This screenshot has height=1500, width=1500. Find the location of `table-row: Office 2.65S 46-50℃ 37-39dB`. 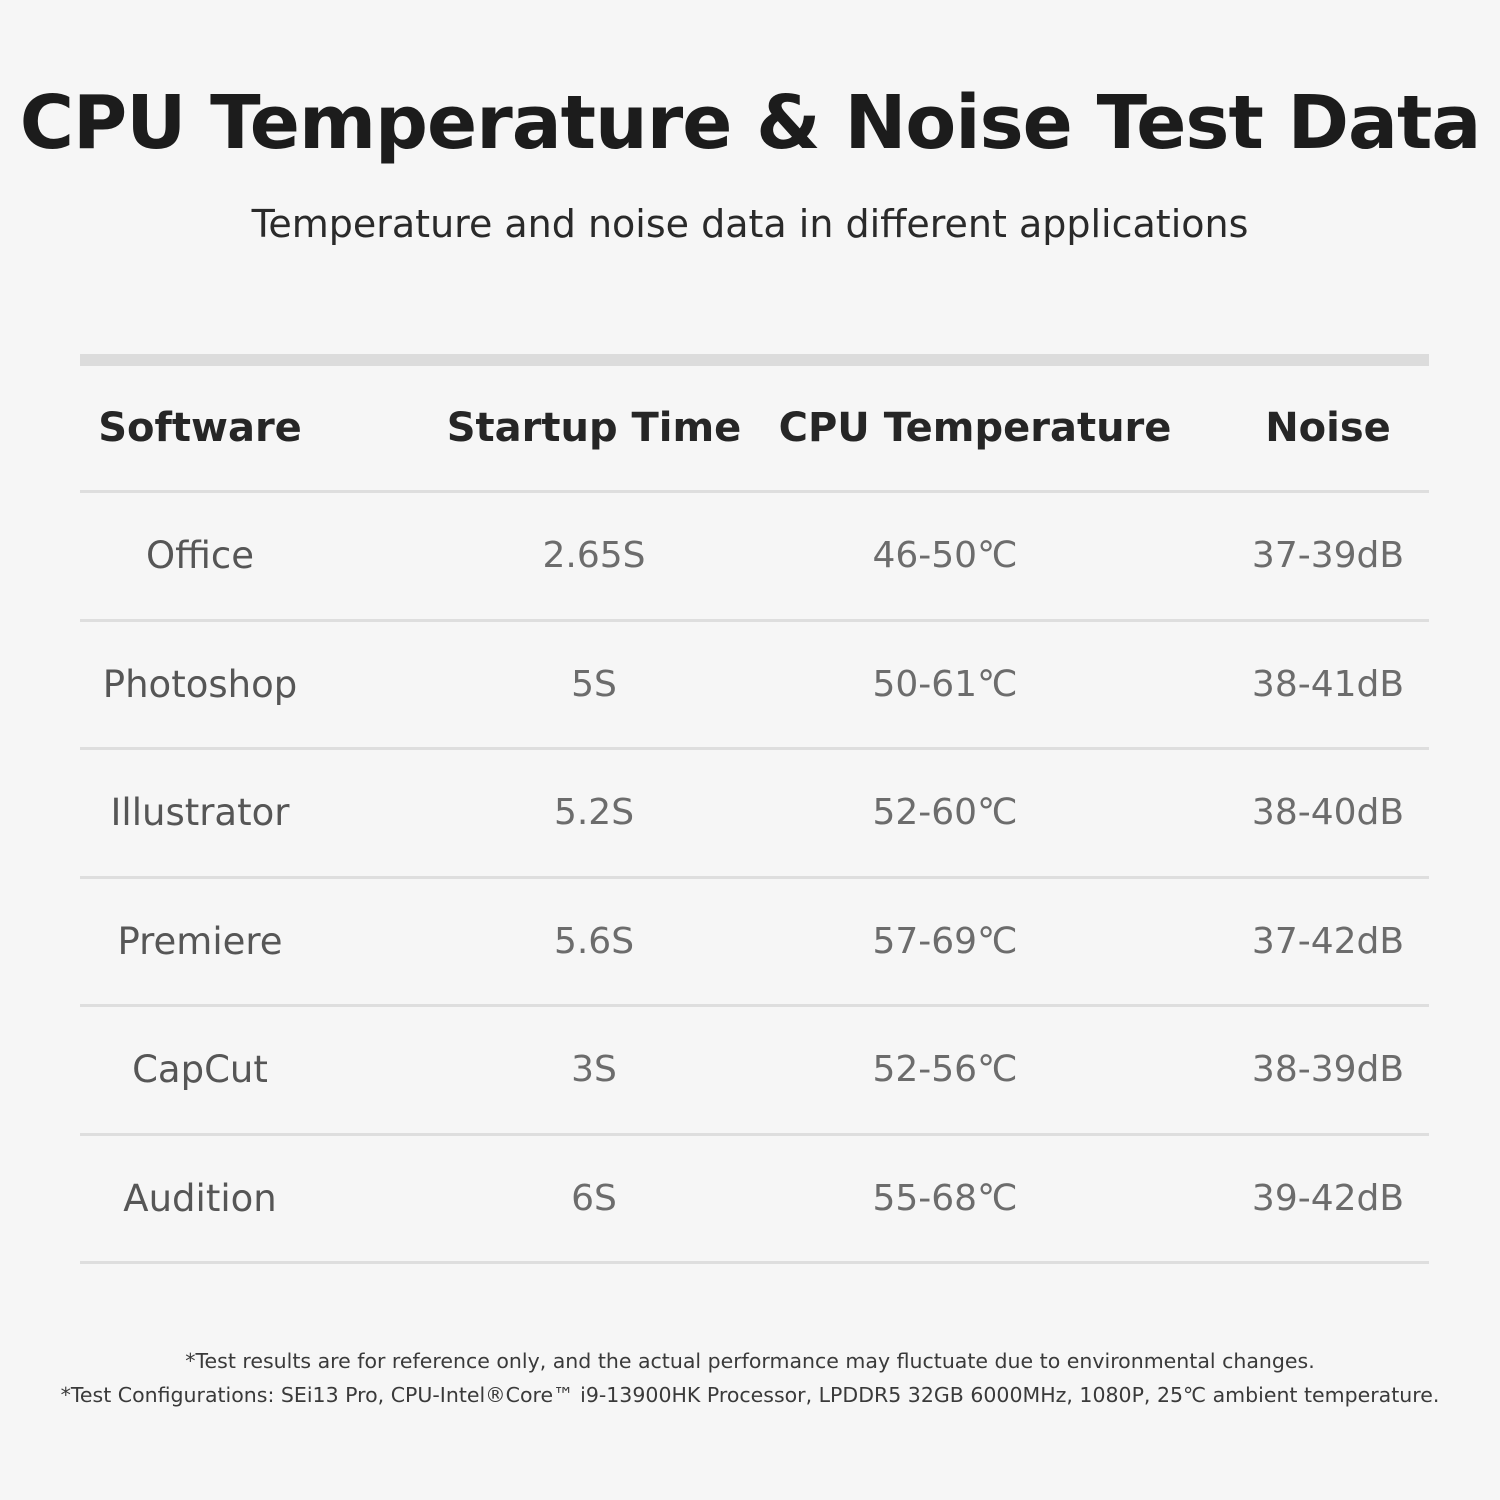

table-row: Office 2.65S 46-50℃ 37-39dB is located at coordinates (754, 557).